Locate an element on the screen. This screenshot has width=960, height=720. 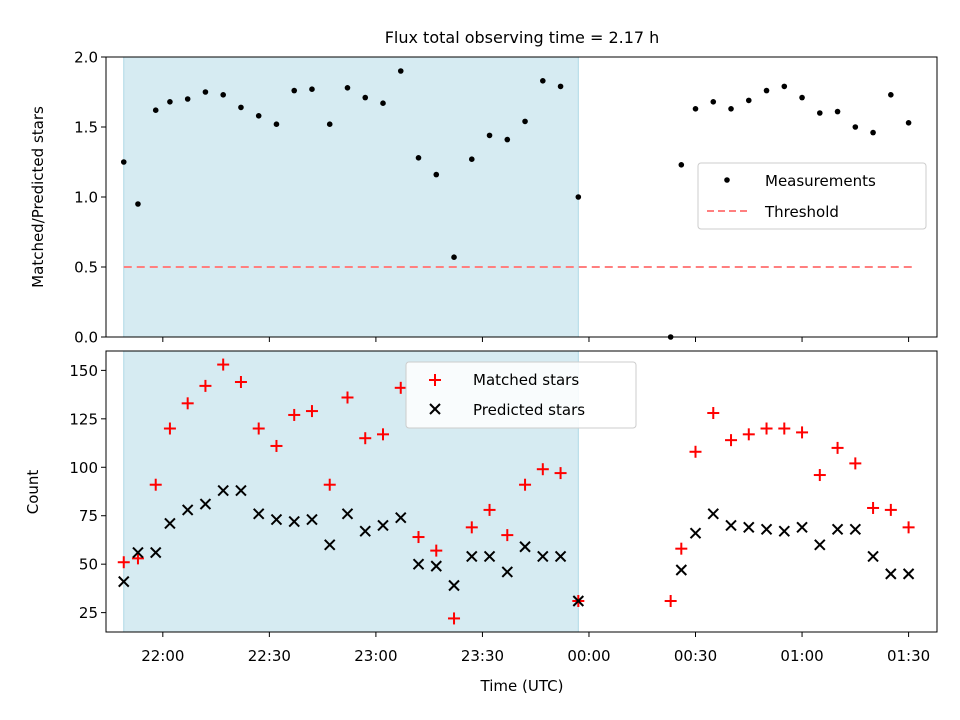
y-tick-label: 1.5 is located at coordinates (86, 128).